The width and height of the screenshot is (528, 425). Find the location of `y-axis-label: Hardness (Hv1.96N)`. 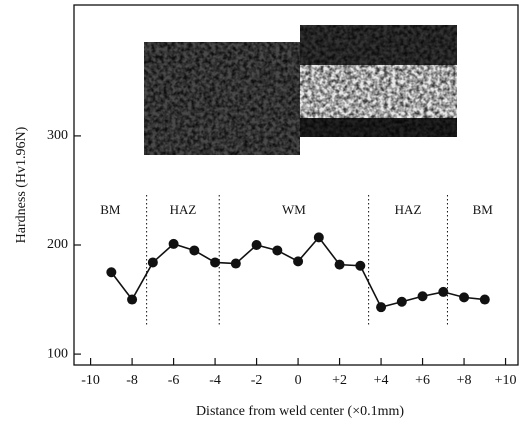

y-axis-label: Hardness (Hv1.96N) is located at coordinates (21, 184).